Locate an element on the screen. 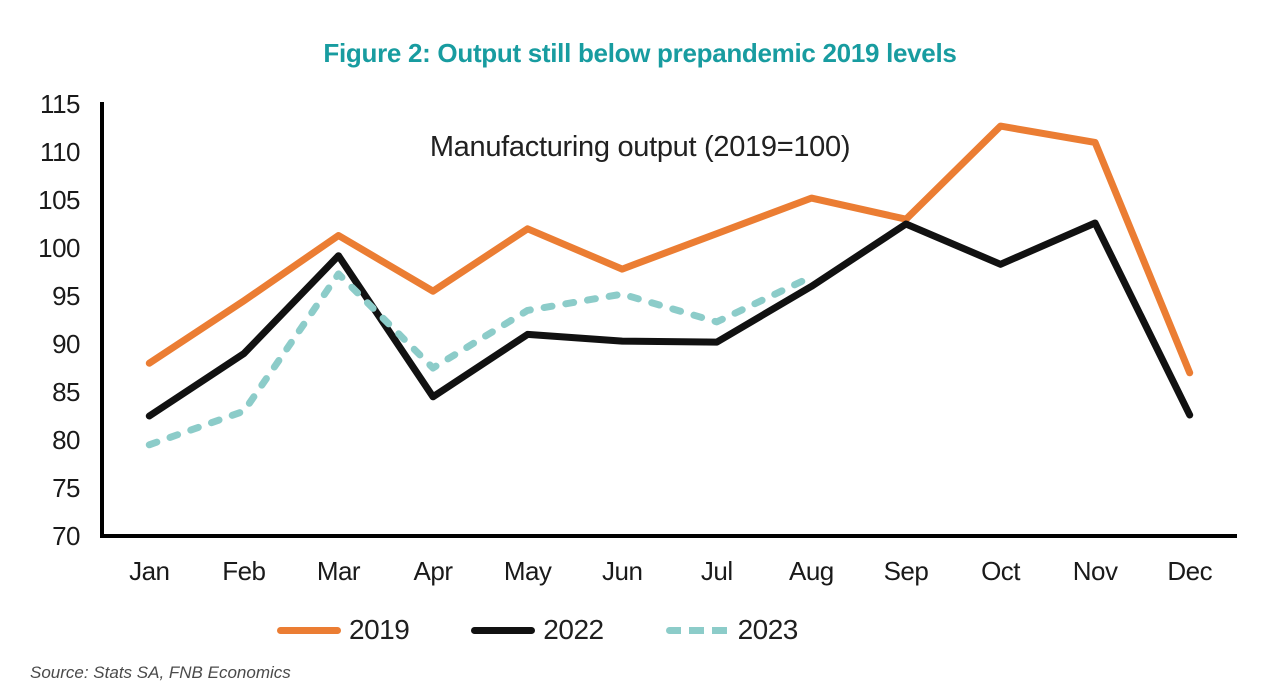  x-tick-label: Sep is located at coordinates (906, 571).